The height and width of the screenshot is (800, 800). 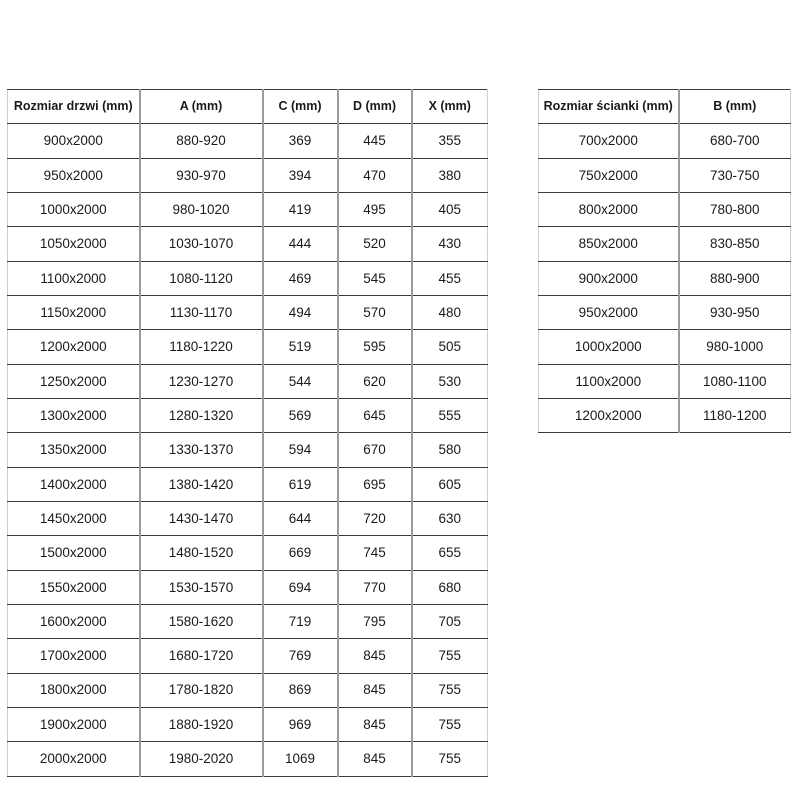 What do you see at coordinates (609, 106) in the screenshot?
I see `column-header-wall-size: Rozmiar ścianki (mm)` at bounding box center [609, 106].